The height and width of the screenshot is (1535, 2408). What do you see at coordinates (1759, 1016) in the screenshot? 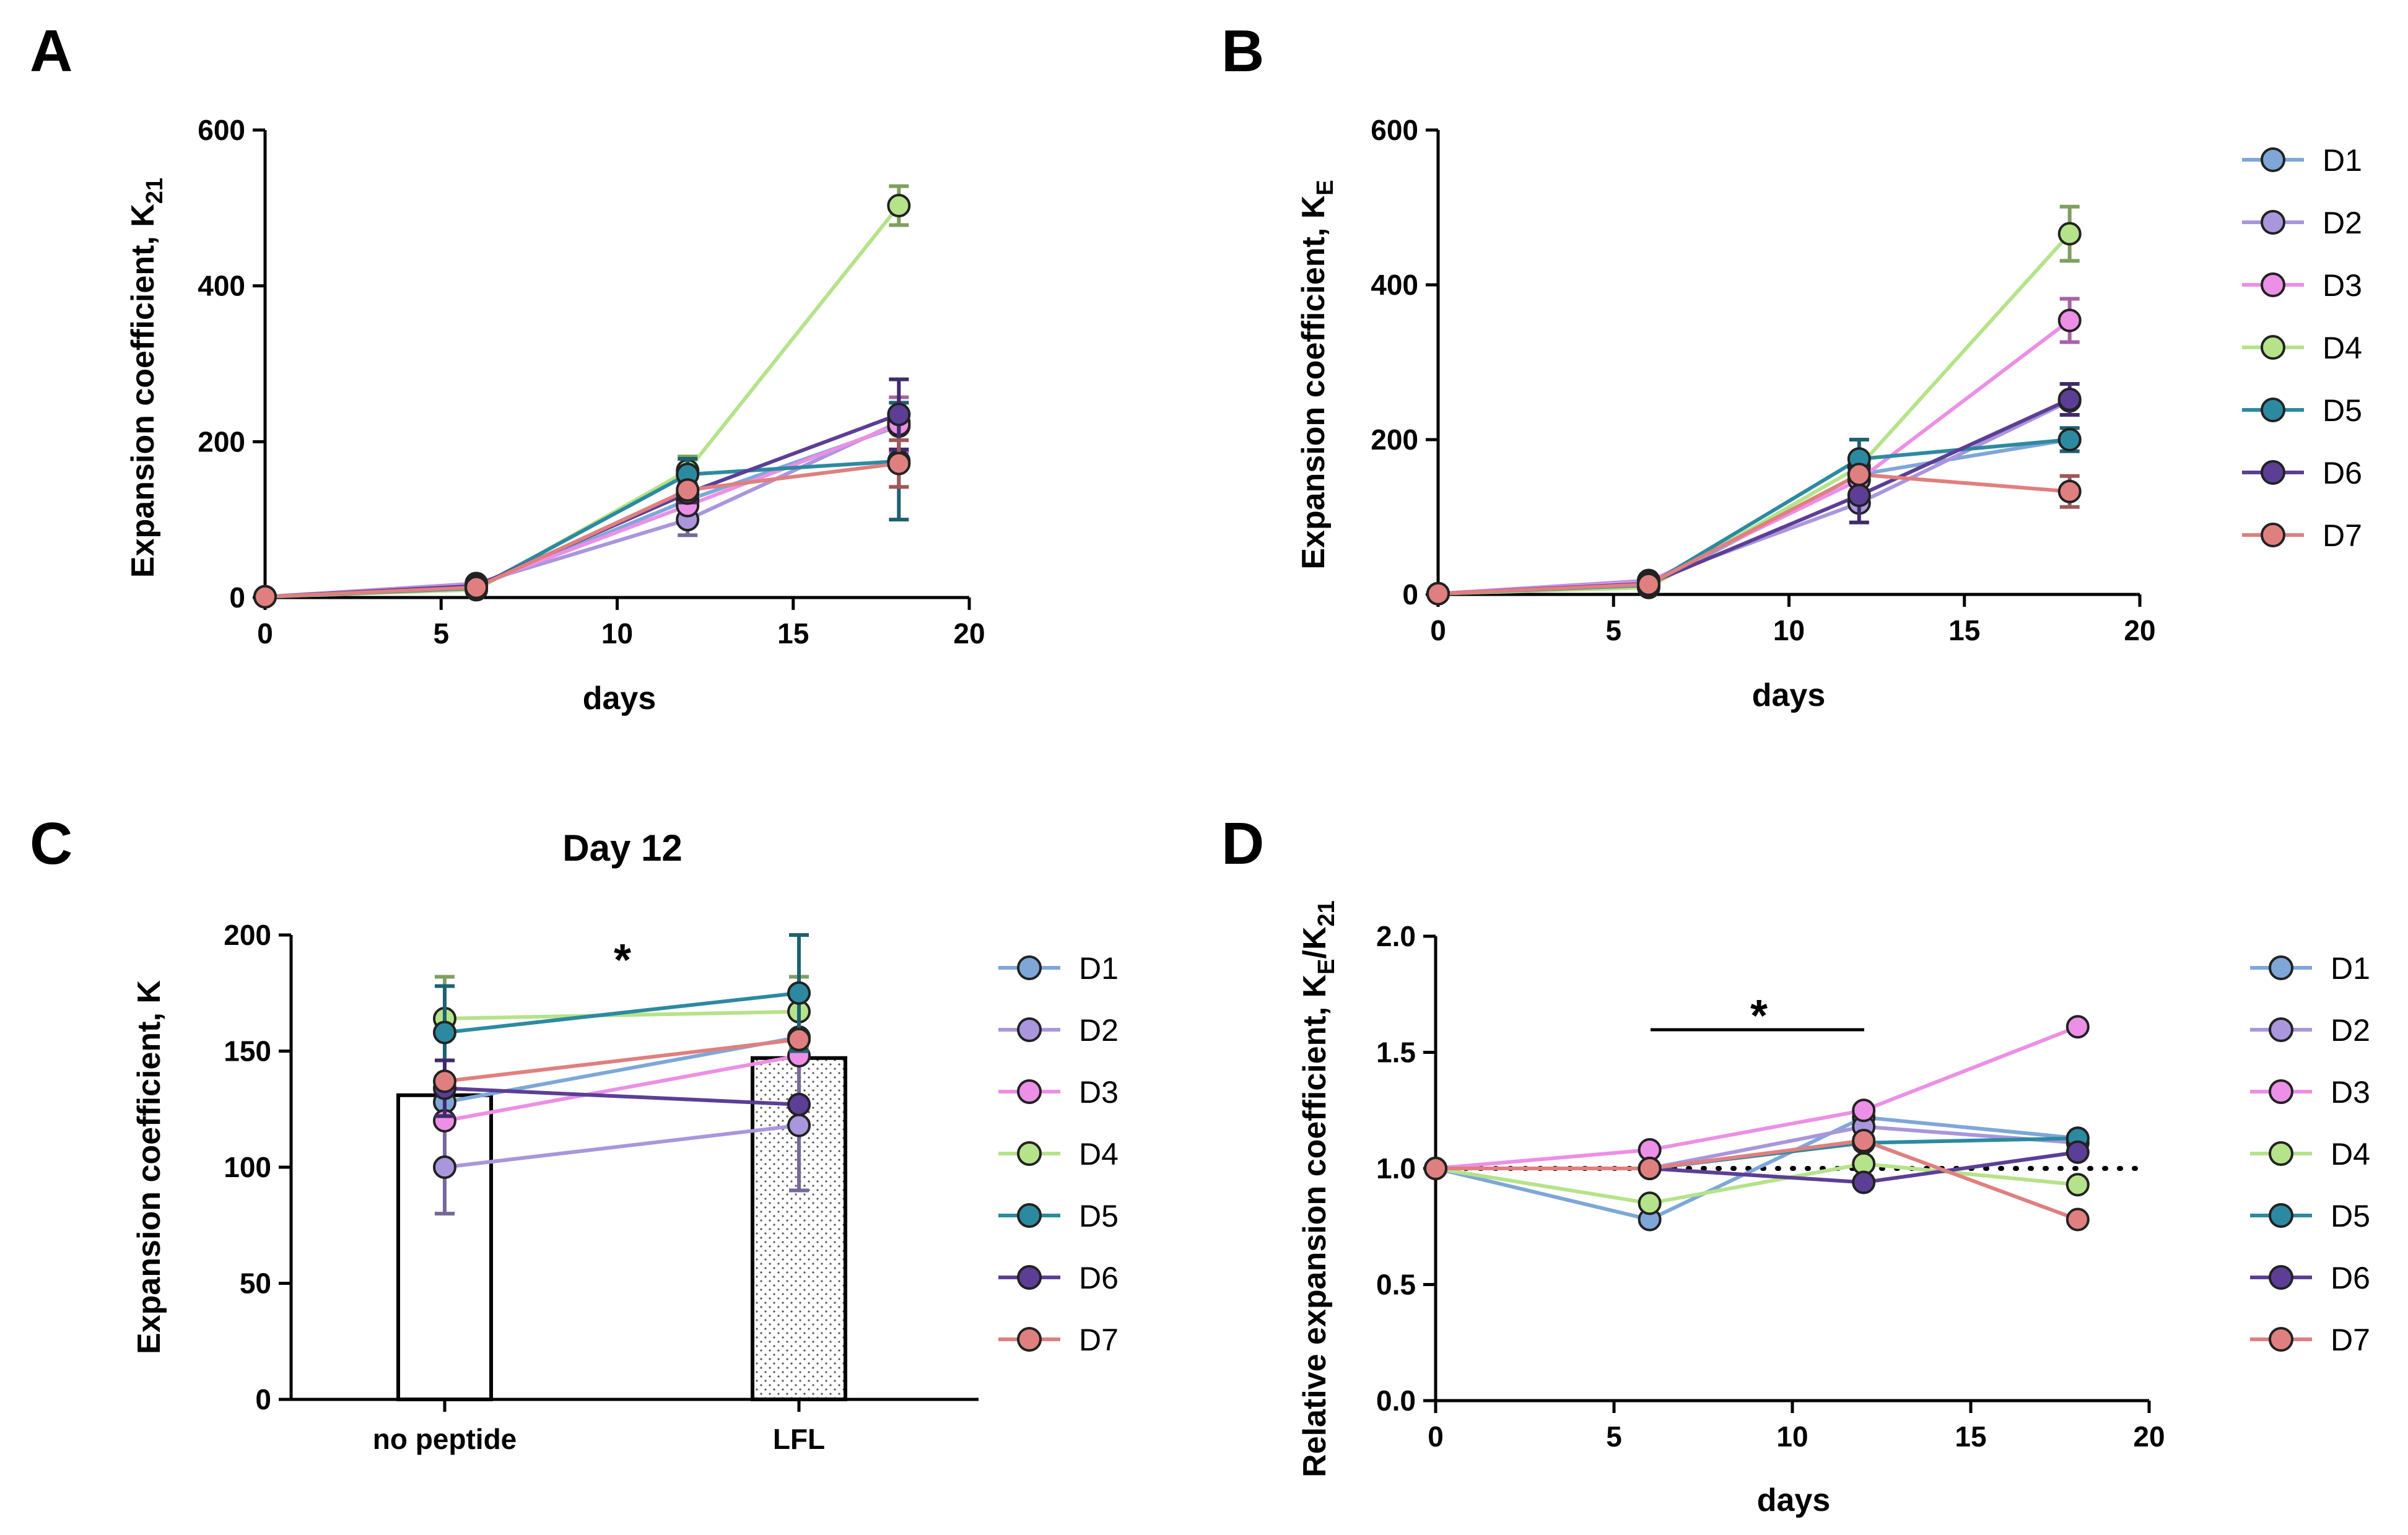
I see `significance-star-d: *` at bounding box center [1759, 1016].